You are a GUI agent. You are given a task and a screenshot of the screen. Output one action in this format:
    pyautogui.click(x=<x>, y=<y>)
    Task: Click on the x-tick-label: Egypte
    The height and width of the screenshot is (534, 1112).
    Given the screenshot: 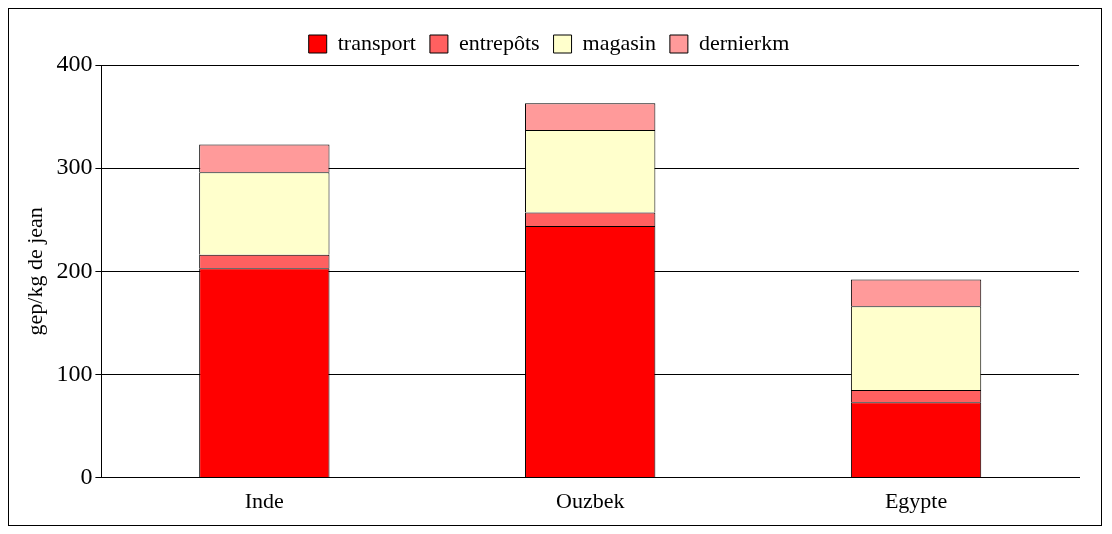 What is the action you would take?
    pyautogui.click(x=916, y=500)
    